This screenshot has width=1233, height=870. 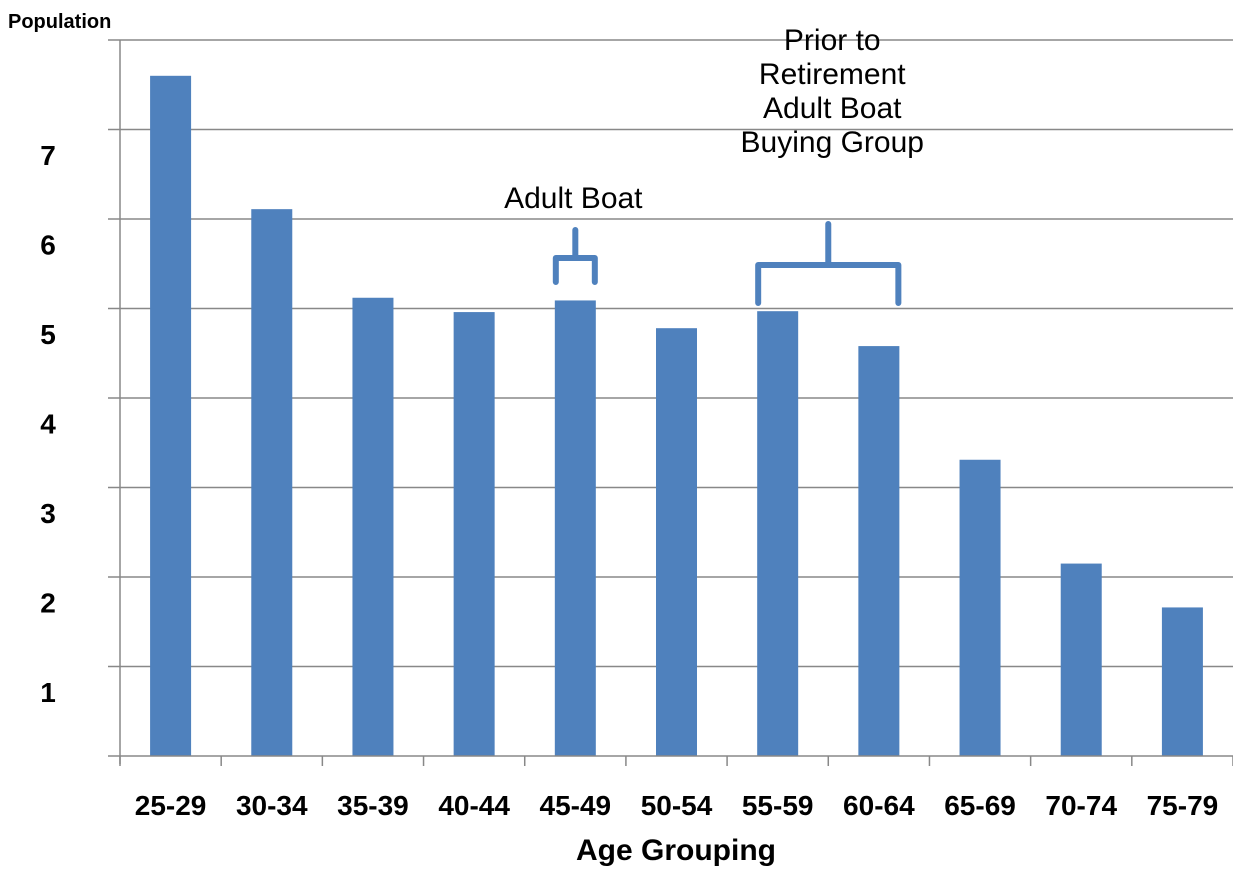 I want to click on x-tick-label: 50-54, so click(x=677, y=805).